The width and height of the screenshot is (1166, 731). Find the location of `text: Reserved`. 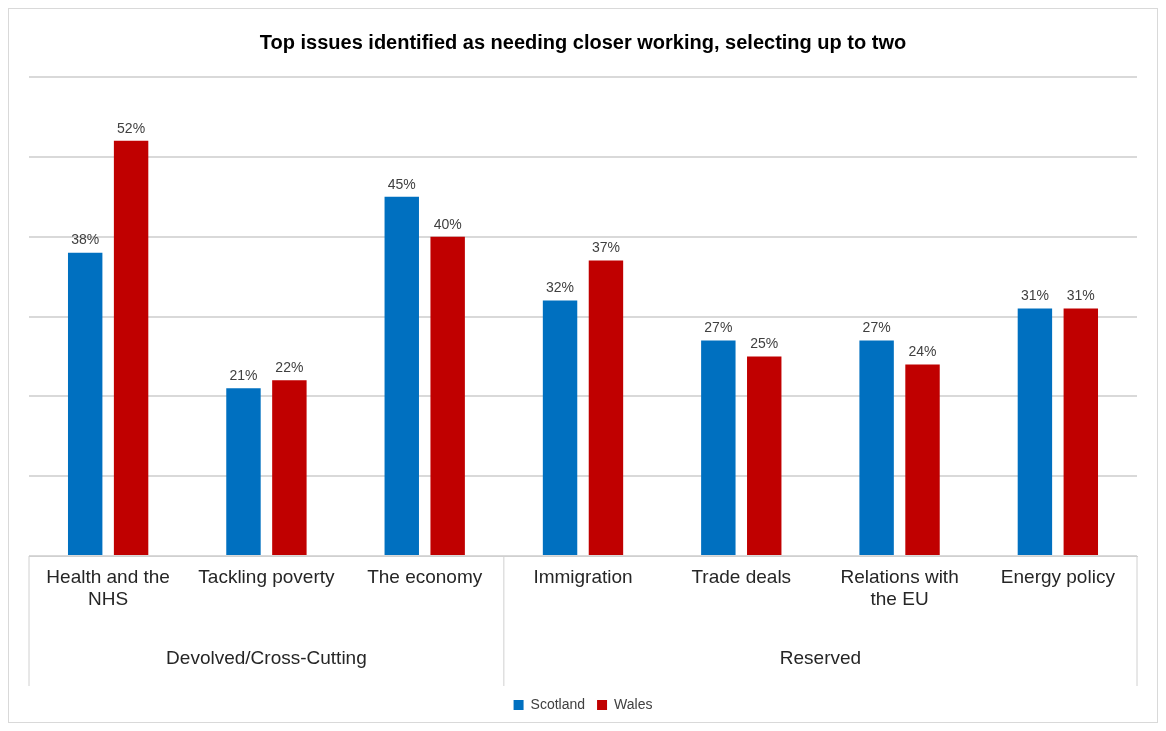

text: Reserved is located at coordinates (820, 658).